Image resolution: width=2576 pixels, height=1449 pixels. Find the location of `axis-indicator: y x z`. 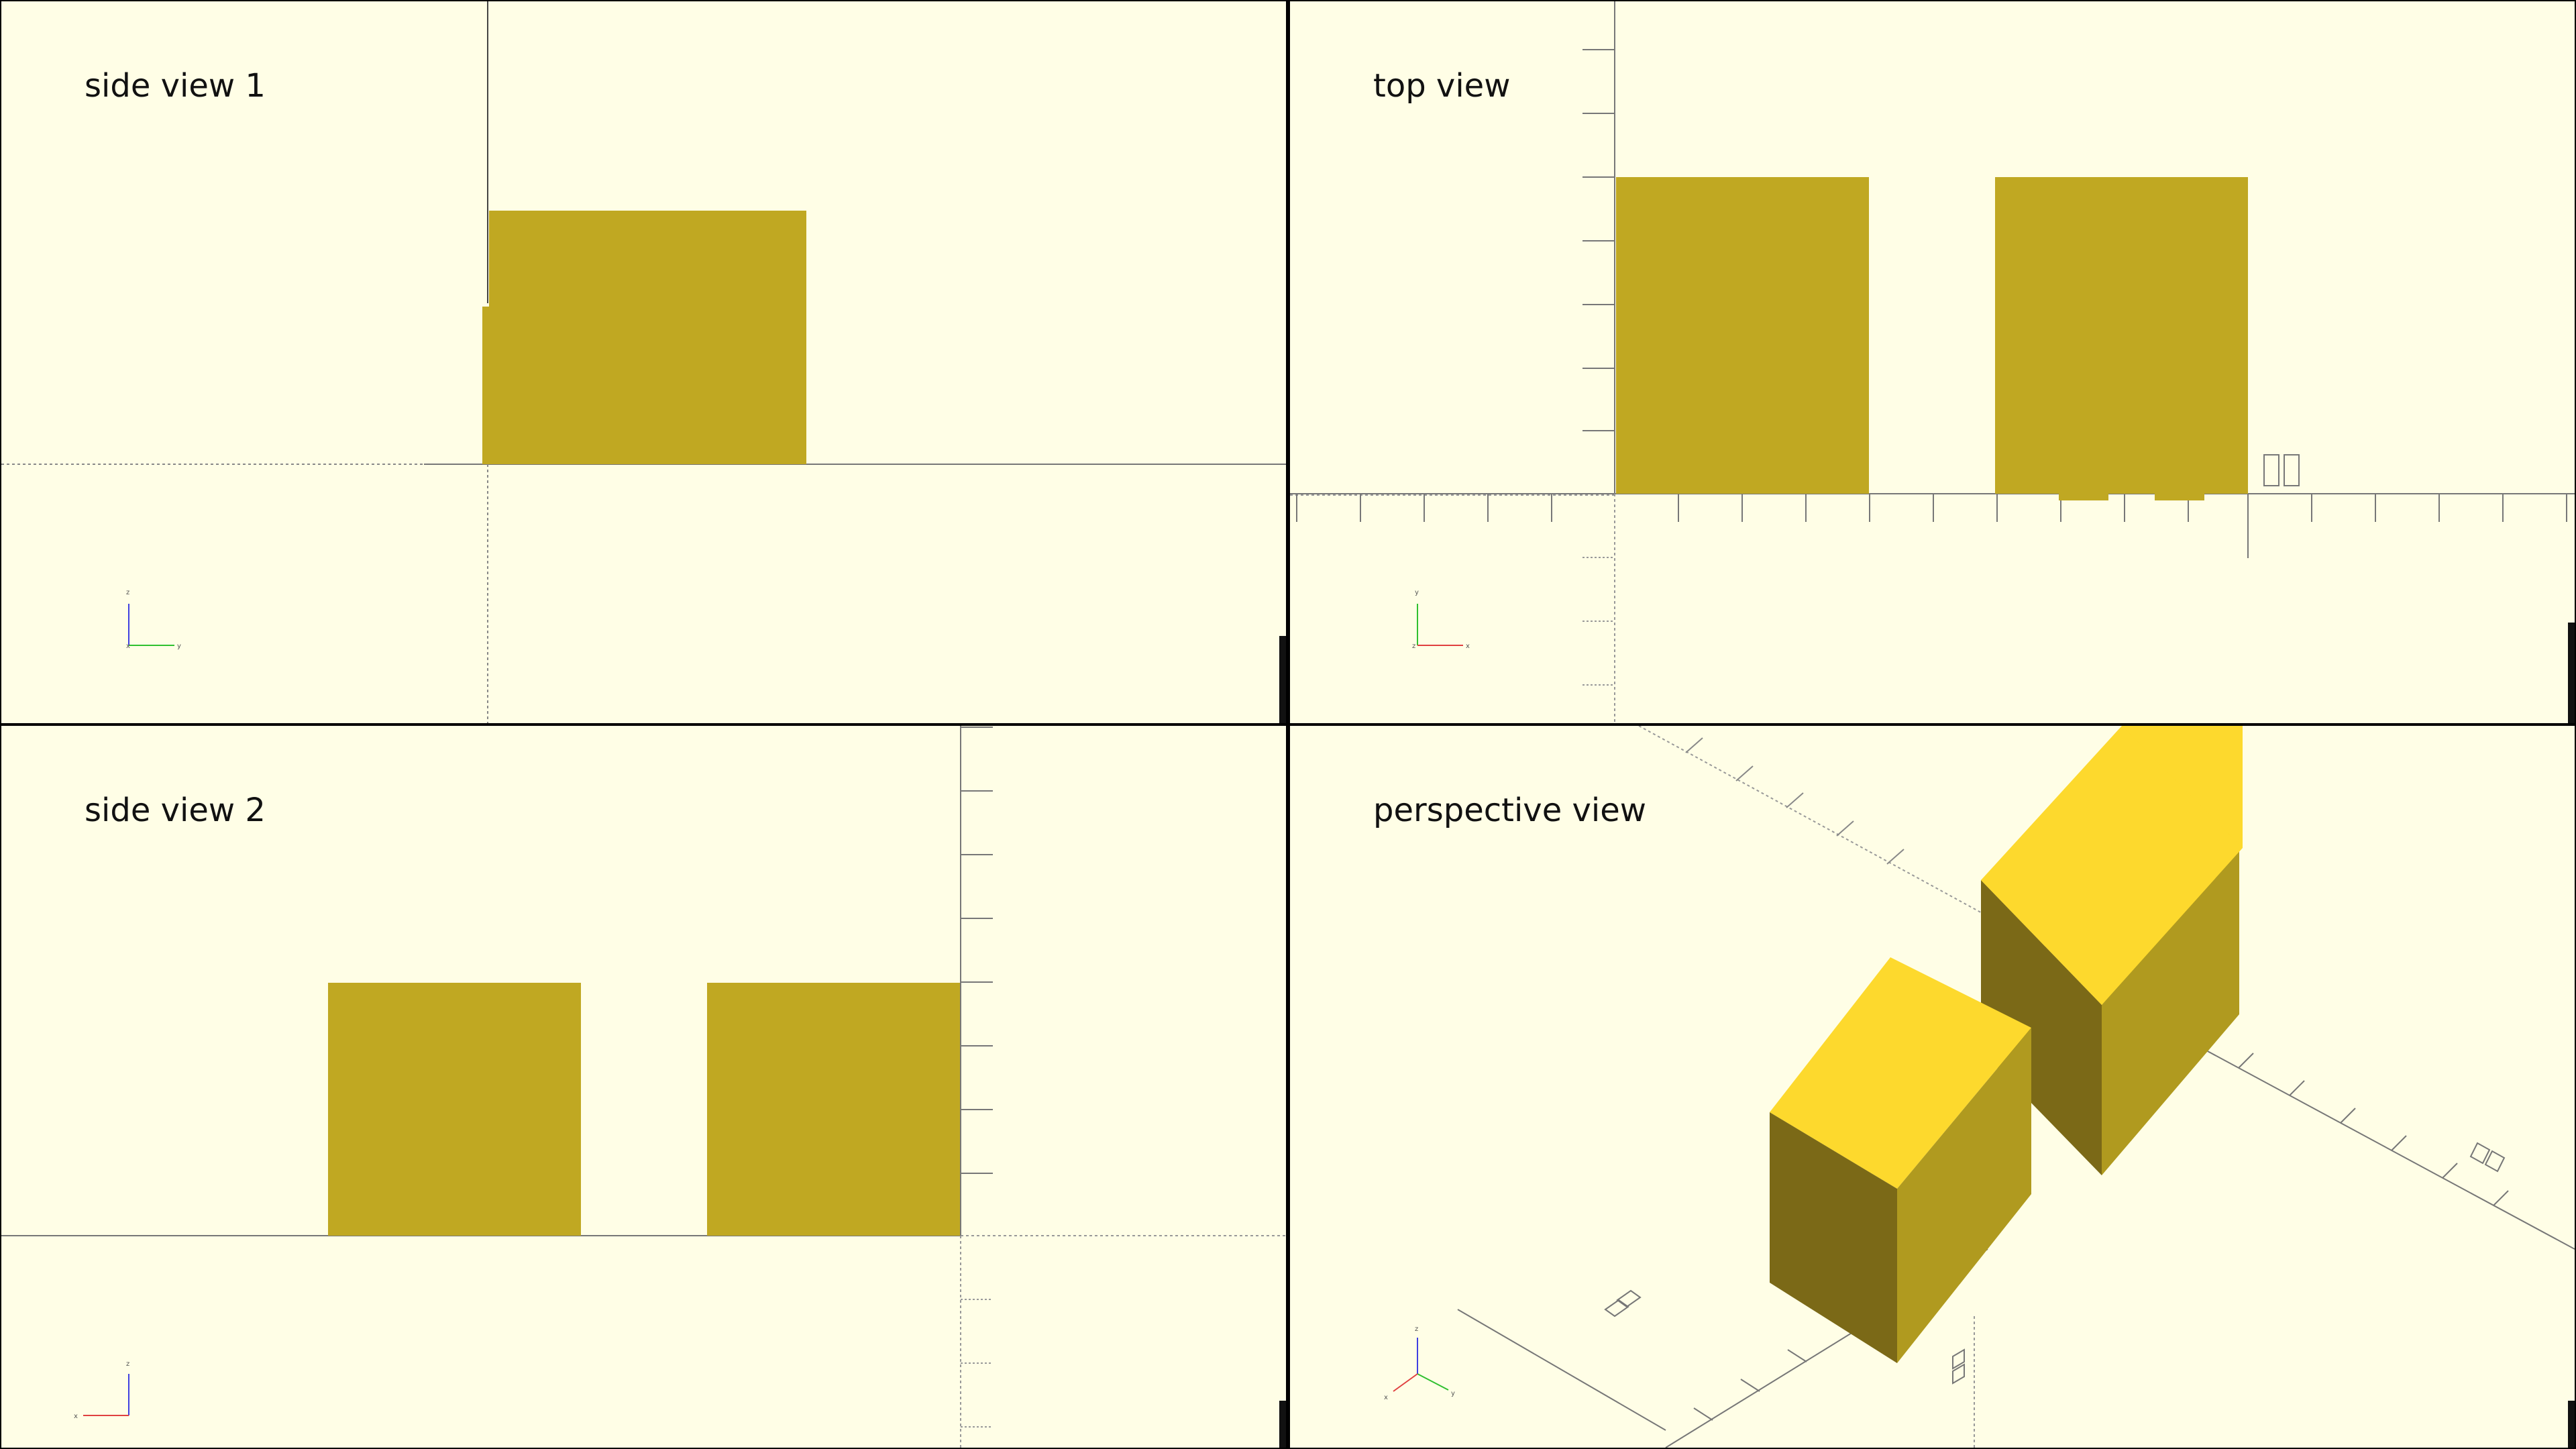

axis-indicator: y x z is located at coordinates (1441, 619).